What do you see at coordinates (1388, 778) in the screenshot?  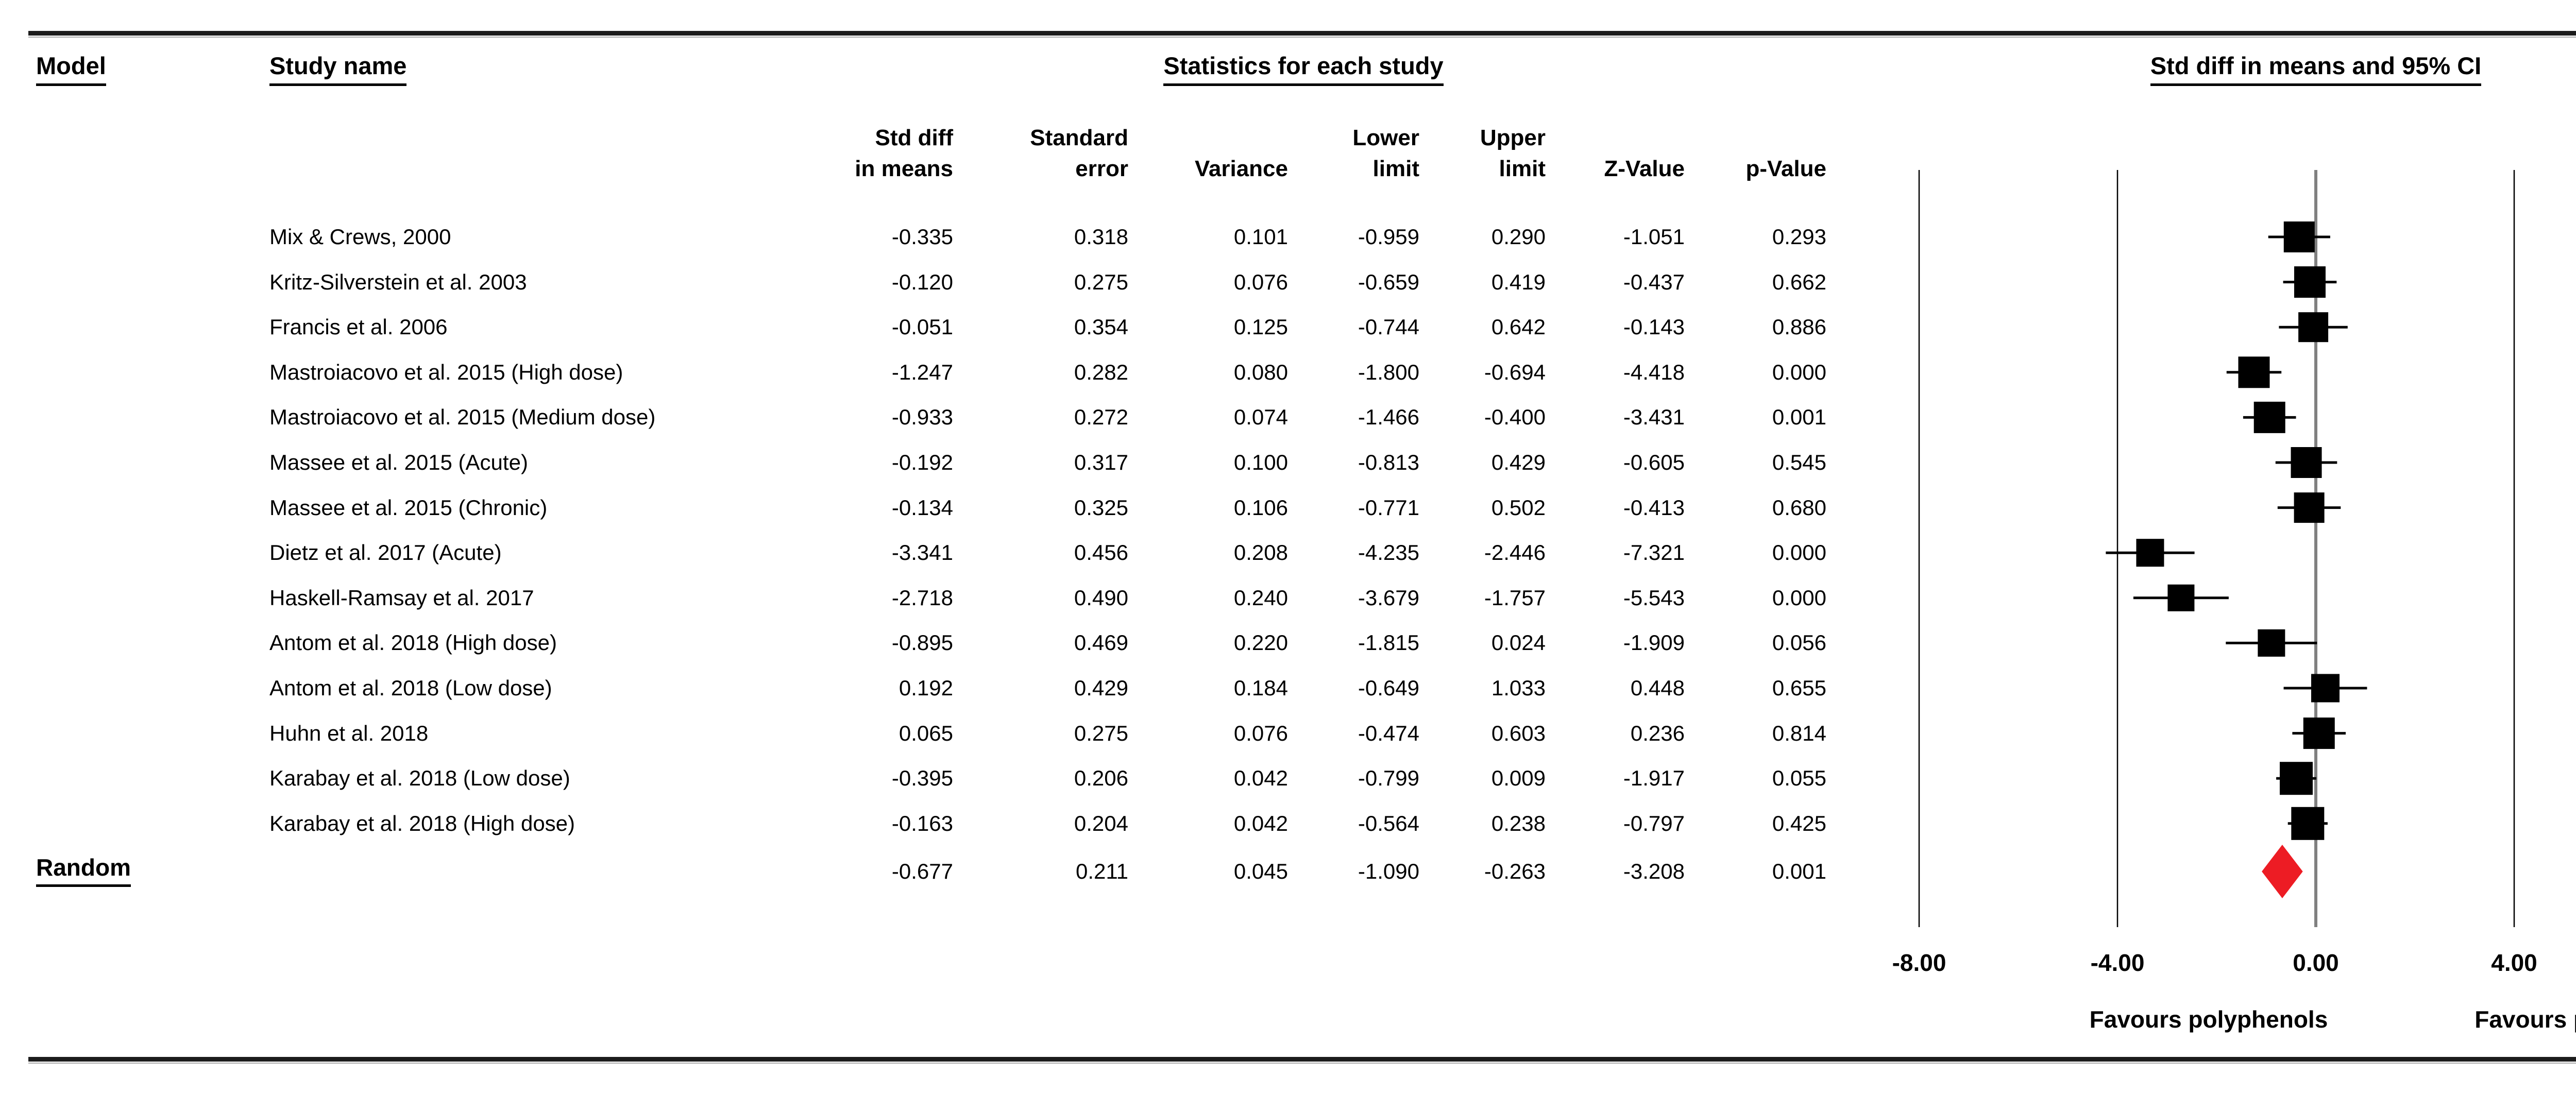 I see `stat-value: -0.799` at bounding box center [1388, 778].